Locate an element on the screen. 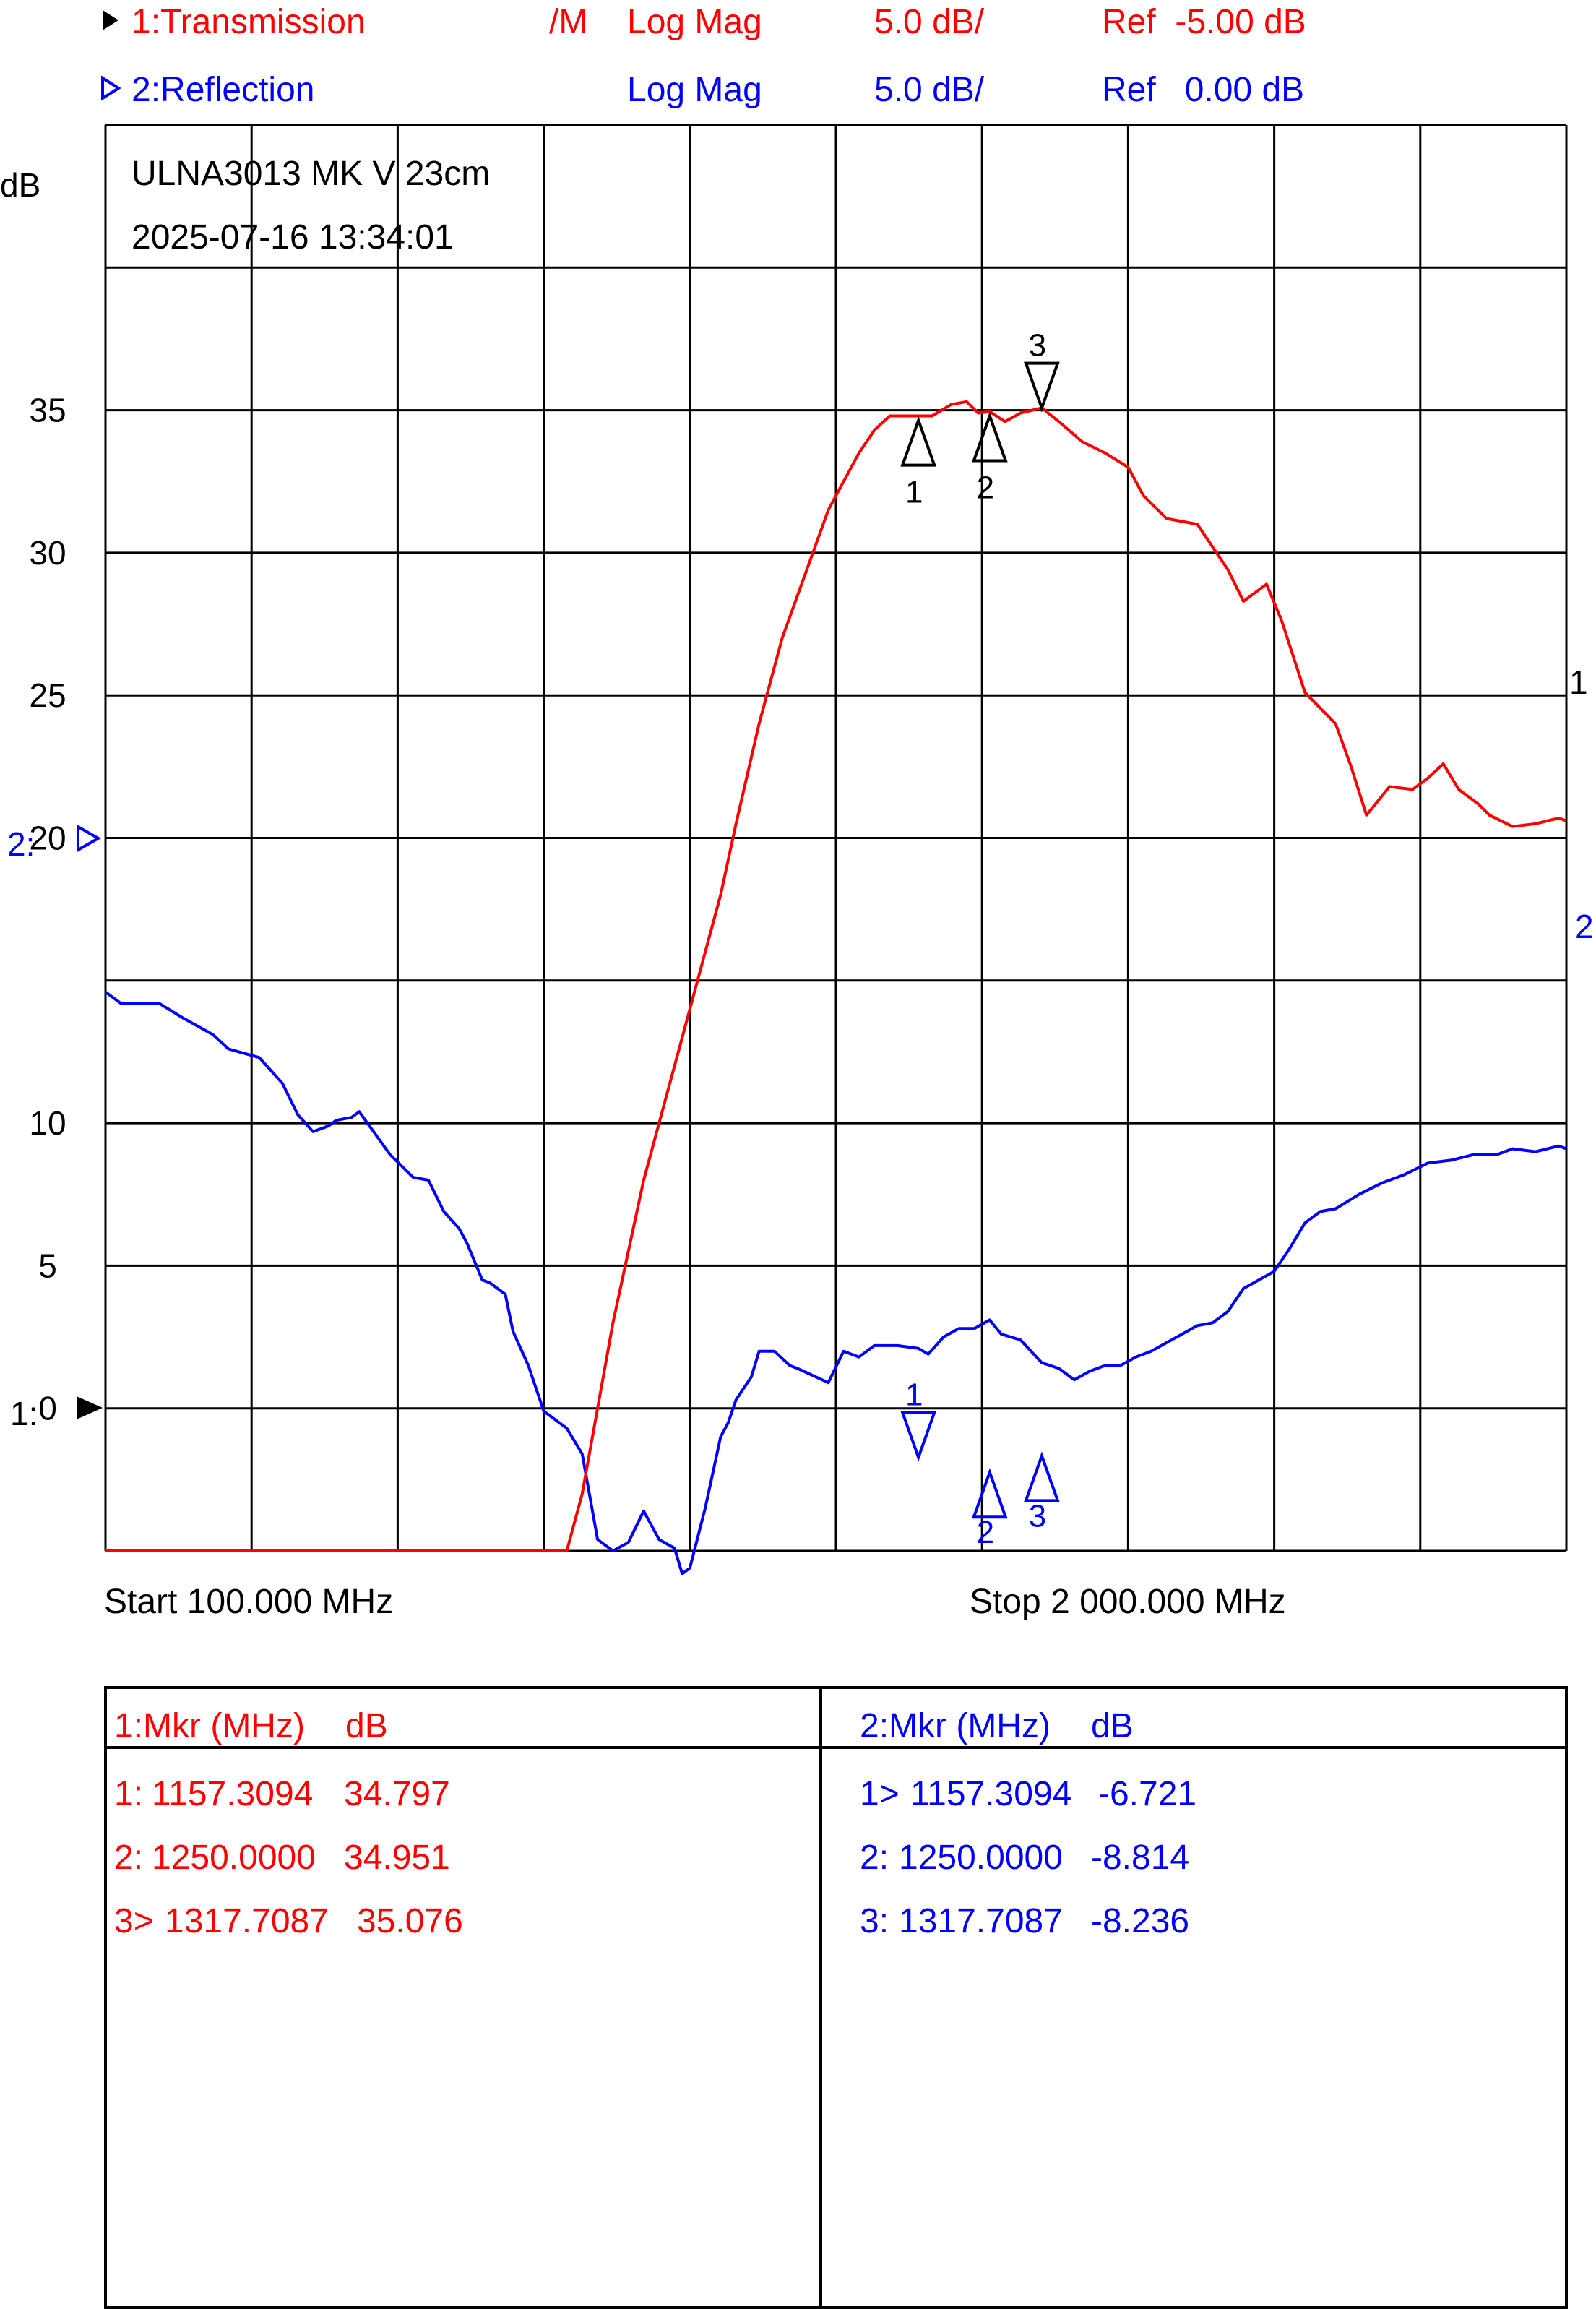 Image resolution: width=1596 pixels, height=2309 pixels. trace2-ref-indicator-icon is located at coordinates (89, 838).